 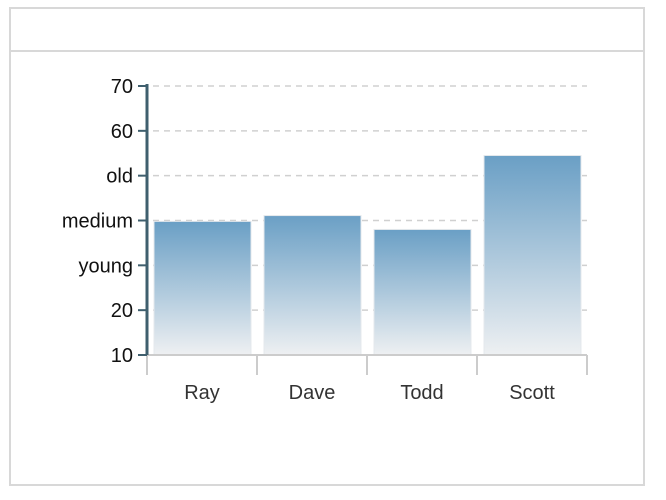 What do you see at coordinates (312, 285) in the screenshot?
I see `bar-dave` at bounding box center [312, 285].